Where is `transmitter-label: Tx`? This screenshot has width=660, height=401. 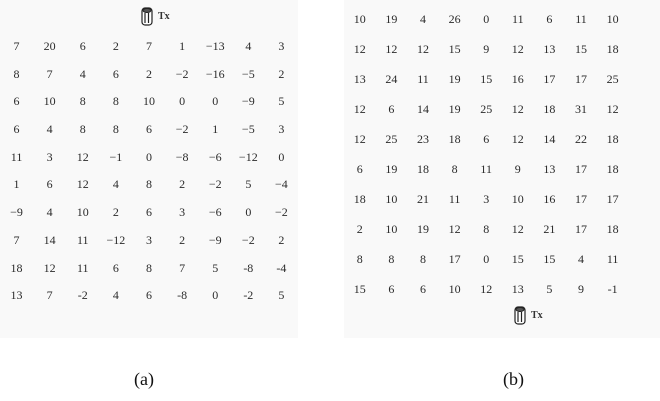 transmitter-label: Tx is located at coordinates (164, 16).